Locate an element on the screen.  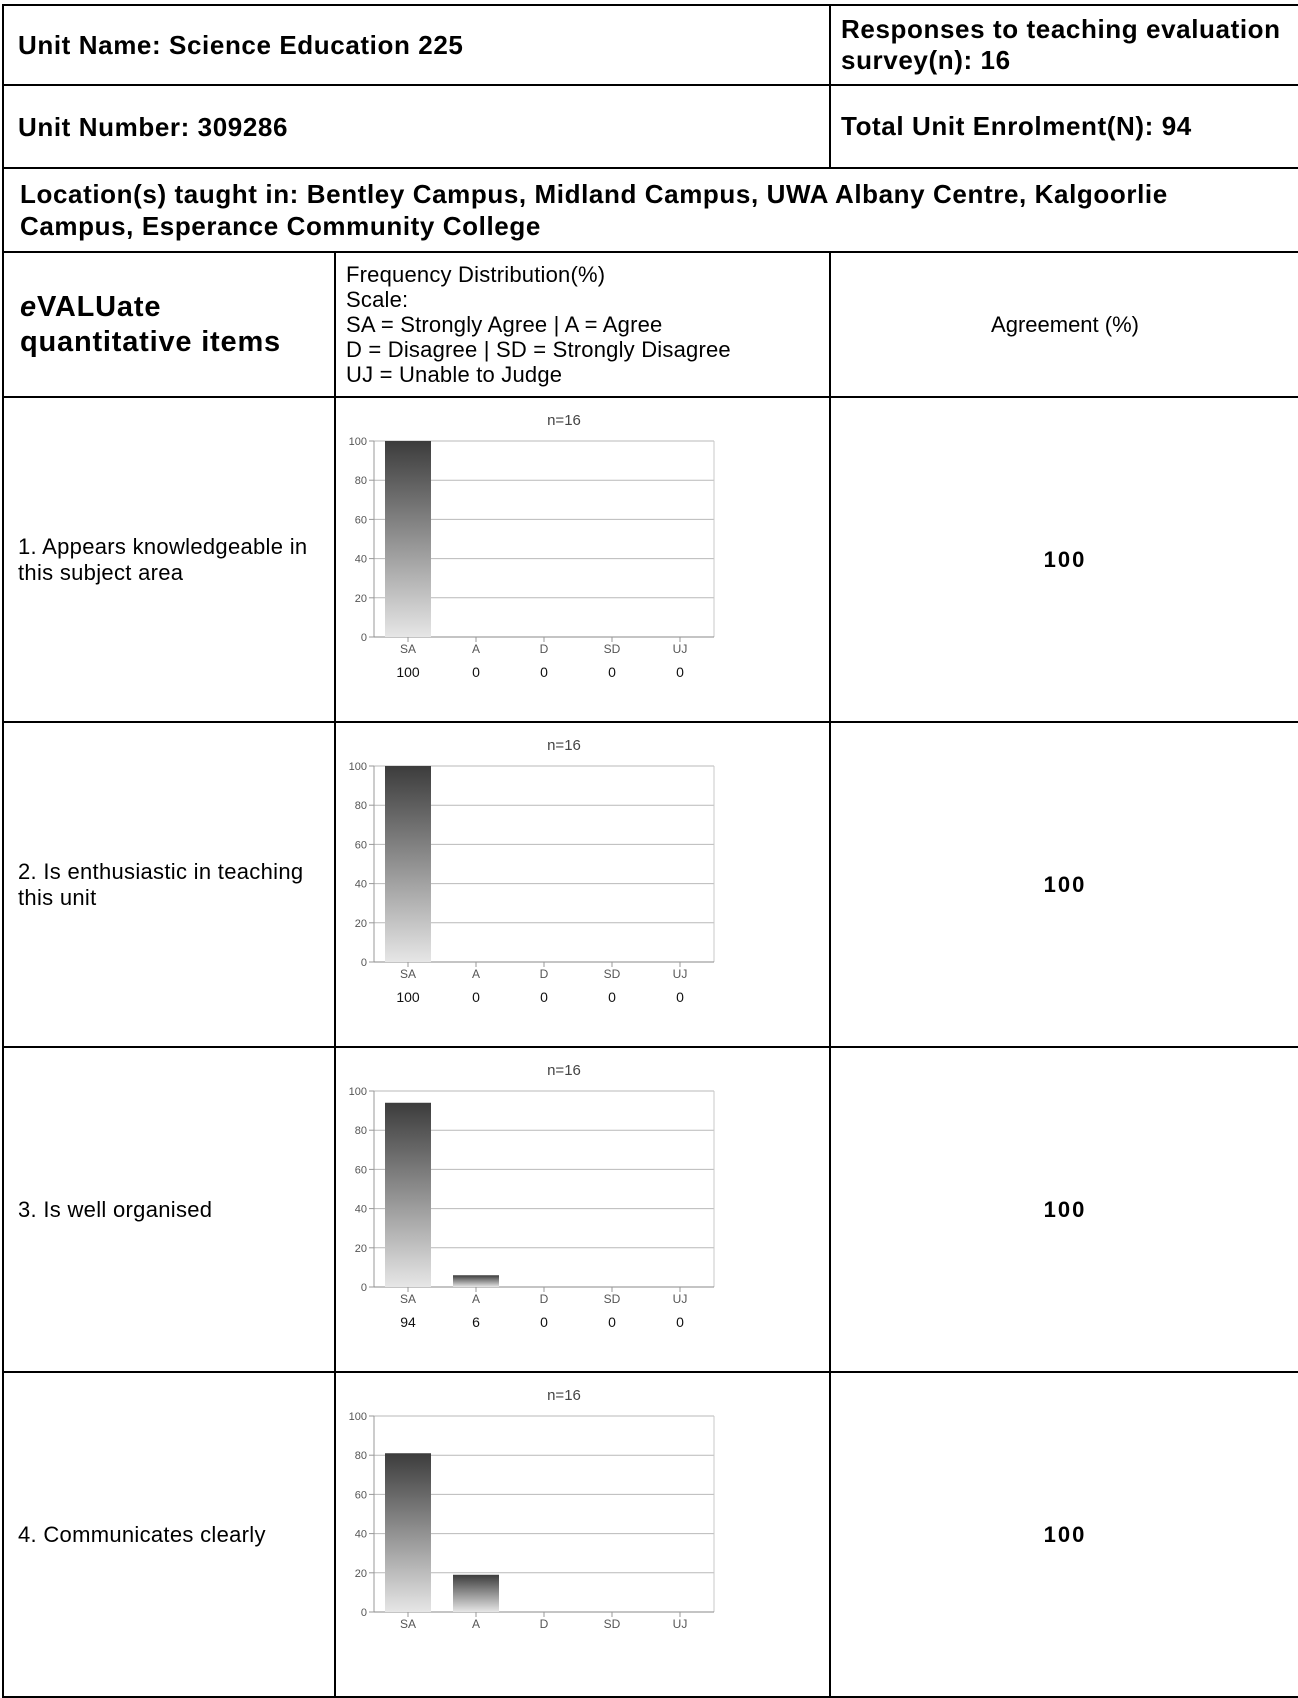
frequency-chart: n=16 0 20 40 60 80 100 SA A D SD UJ is located at coordinates (532, 1509).